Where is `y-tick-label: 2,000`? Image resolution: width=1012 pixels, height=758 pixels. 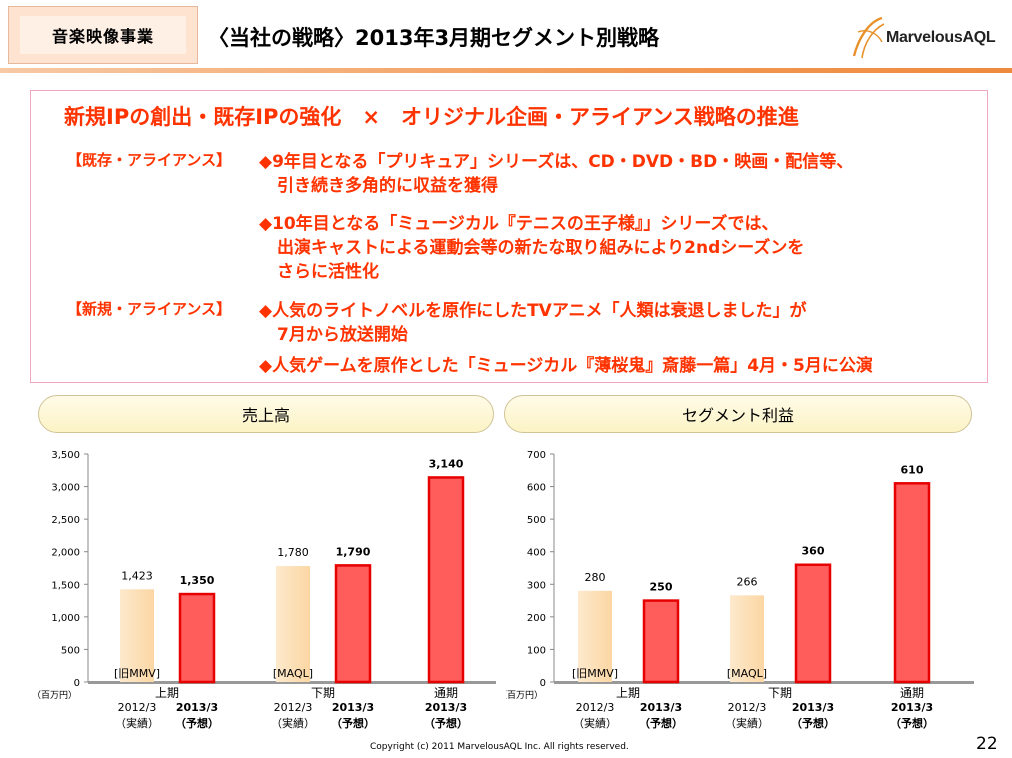 y-tick-label: 2,000 is located at coordinates (65, 553).